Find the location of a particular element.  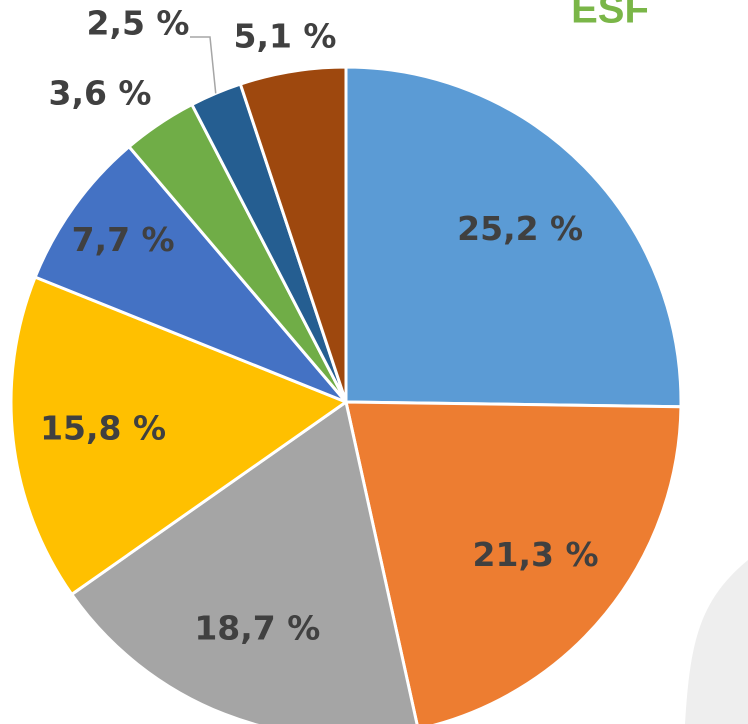

data-label: 21,3 % is located at coordinates (536, 554).